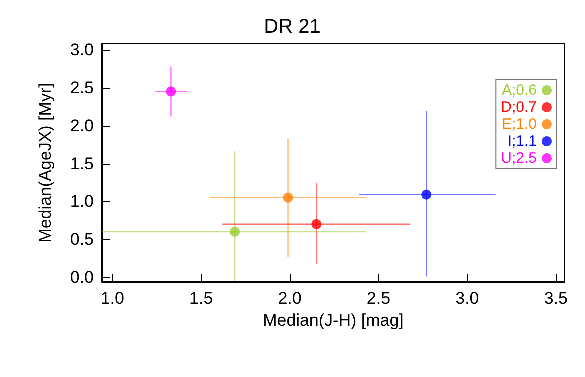 This screenshot has height=377, width=585. What do you see at coordinates (522, 141) in the screenshot?
I see `legend-label: I;1.1` at bounding box center [522, 141].